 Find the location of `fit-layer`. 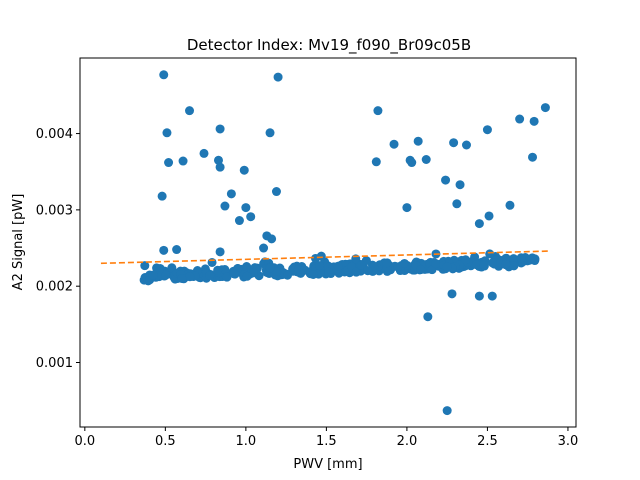

fit-layer is located at coordinates (324, 257).